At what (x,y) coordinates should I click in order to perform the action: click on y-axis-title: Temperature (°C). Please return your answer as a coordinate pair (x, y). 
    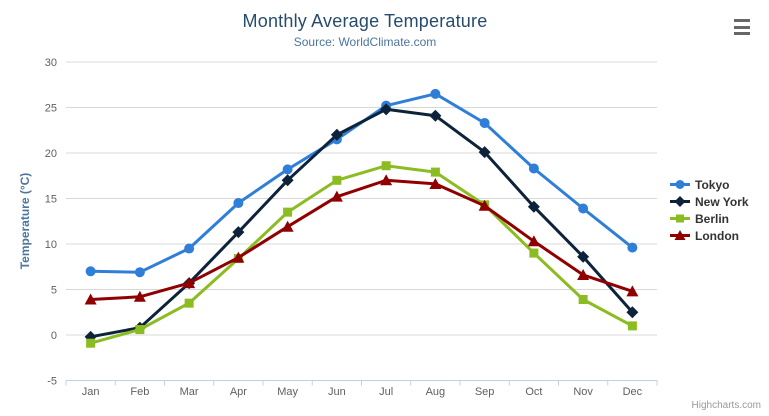
    Looking at the image, I should click on (25, 221).